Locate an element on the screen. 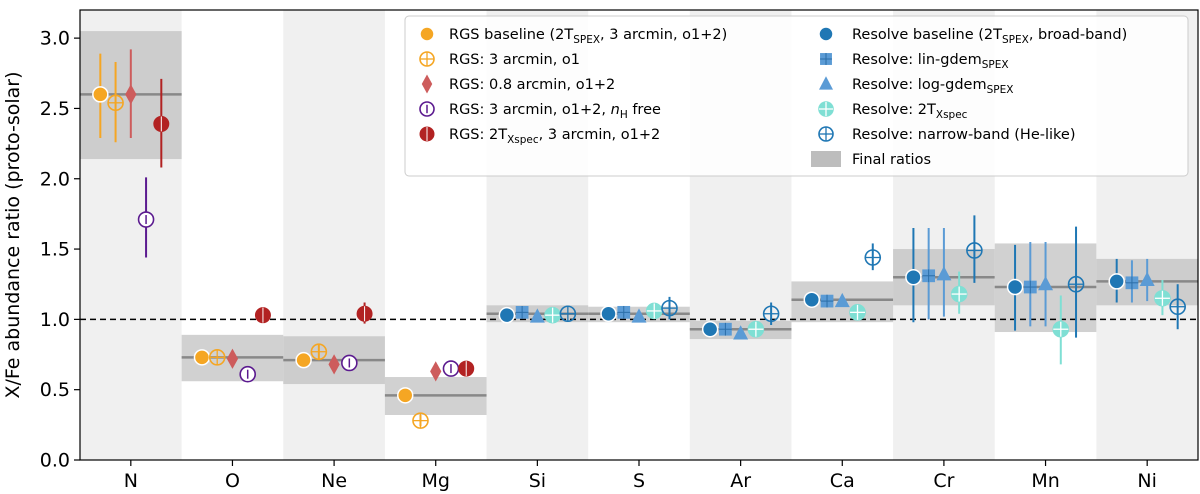 Image resolution: width=1200 pixels, height=494 pixels. legend-swatch is located at coordinates (826, 159).